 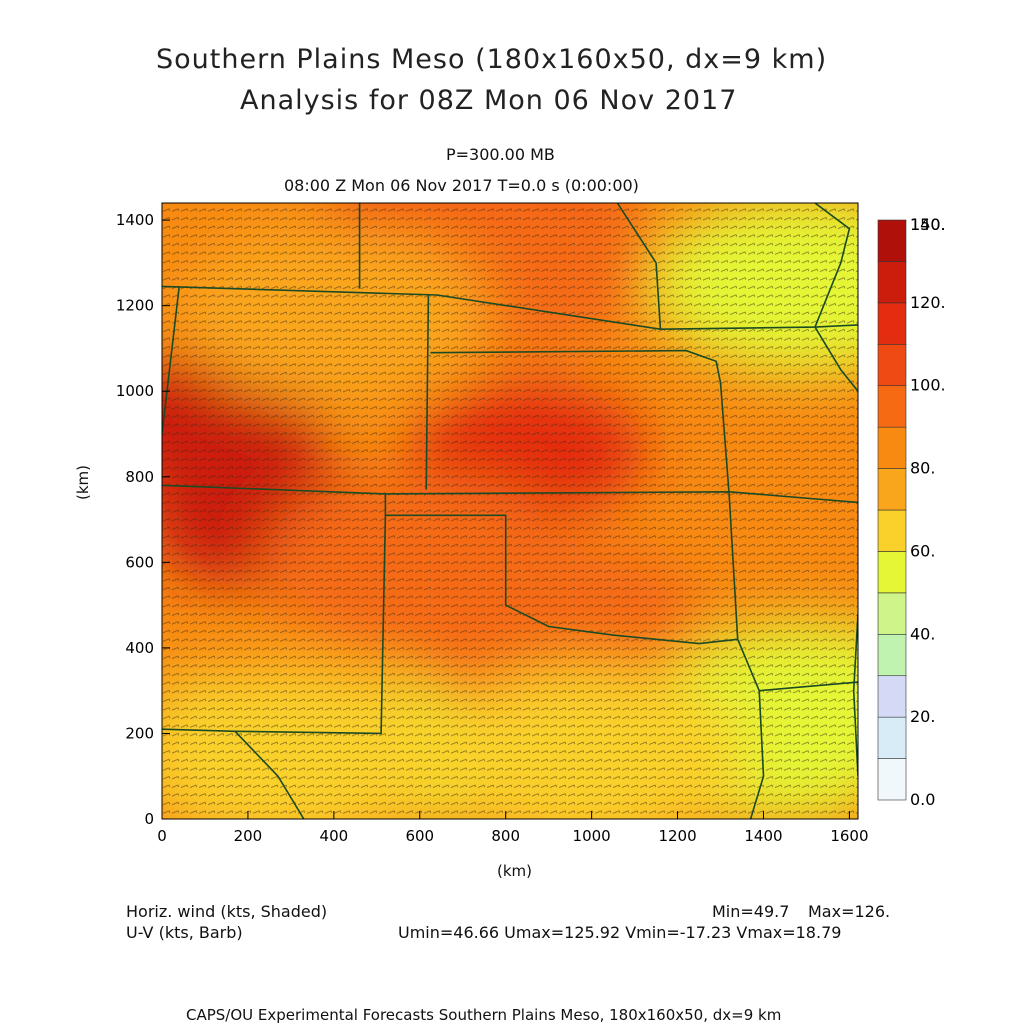 What do you see at coordinates (849, 836) in the screenshot?
I see `x-tick-label: 1600` at bounding box center [849, 836].